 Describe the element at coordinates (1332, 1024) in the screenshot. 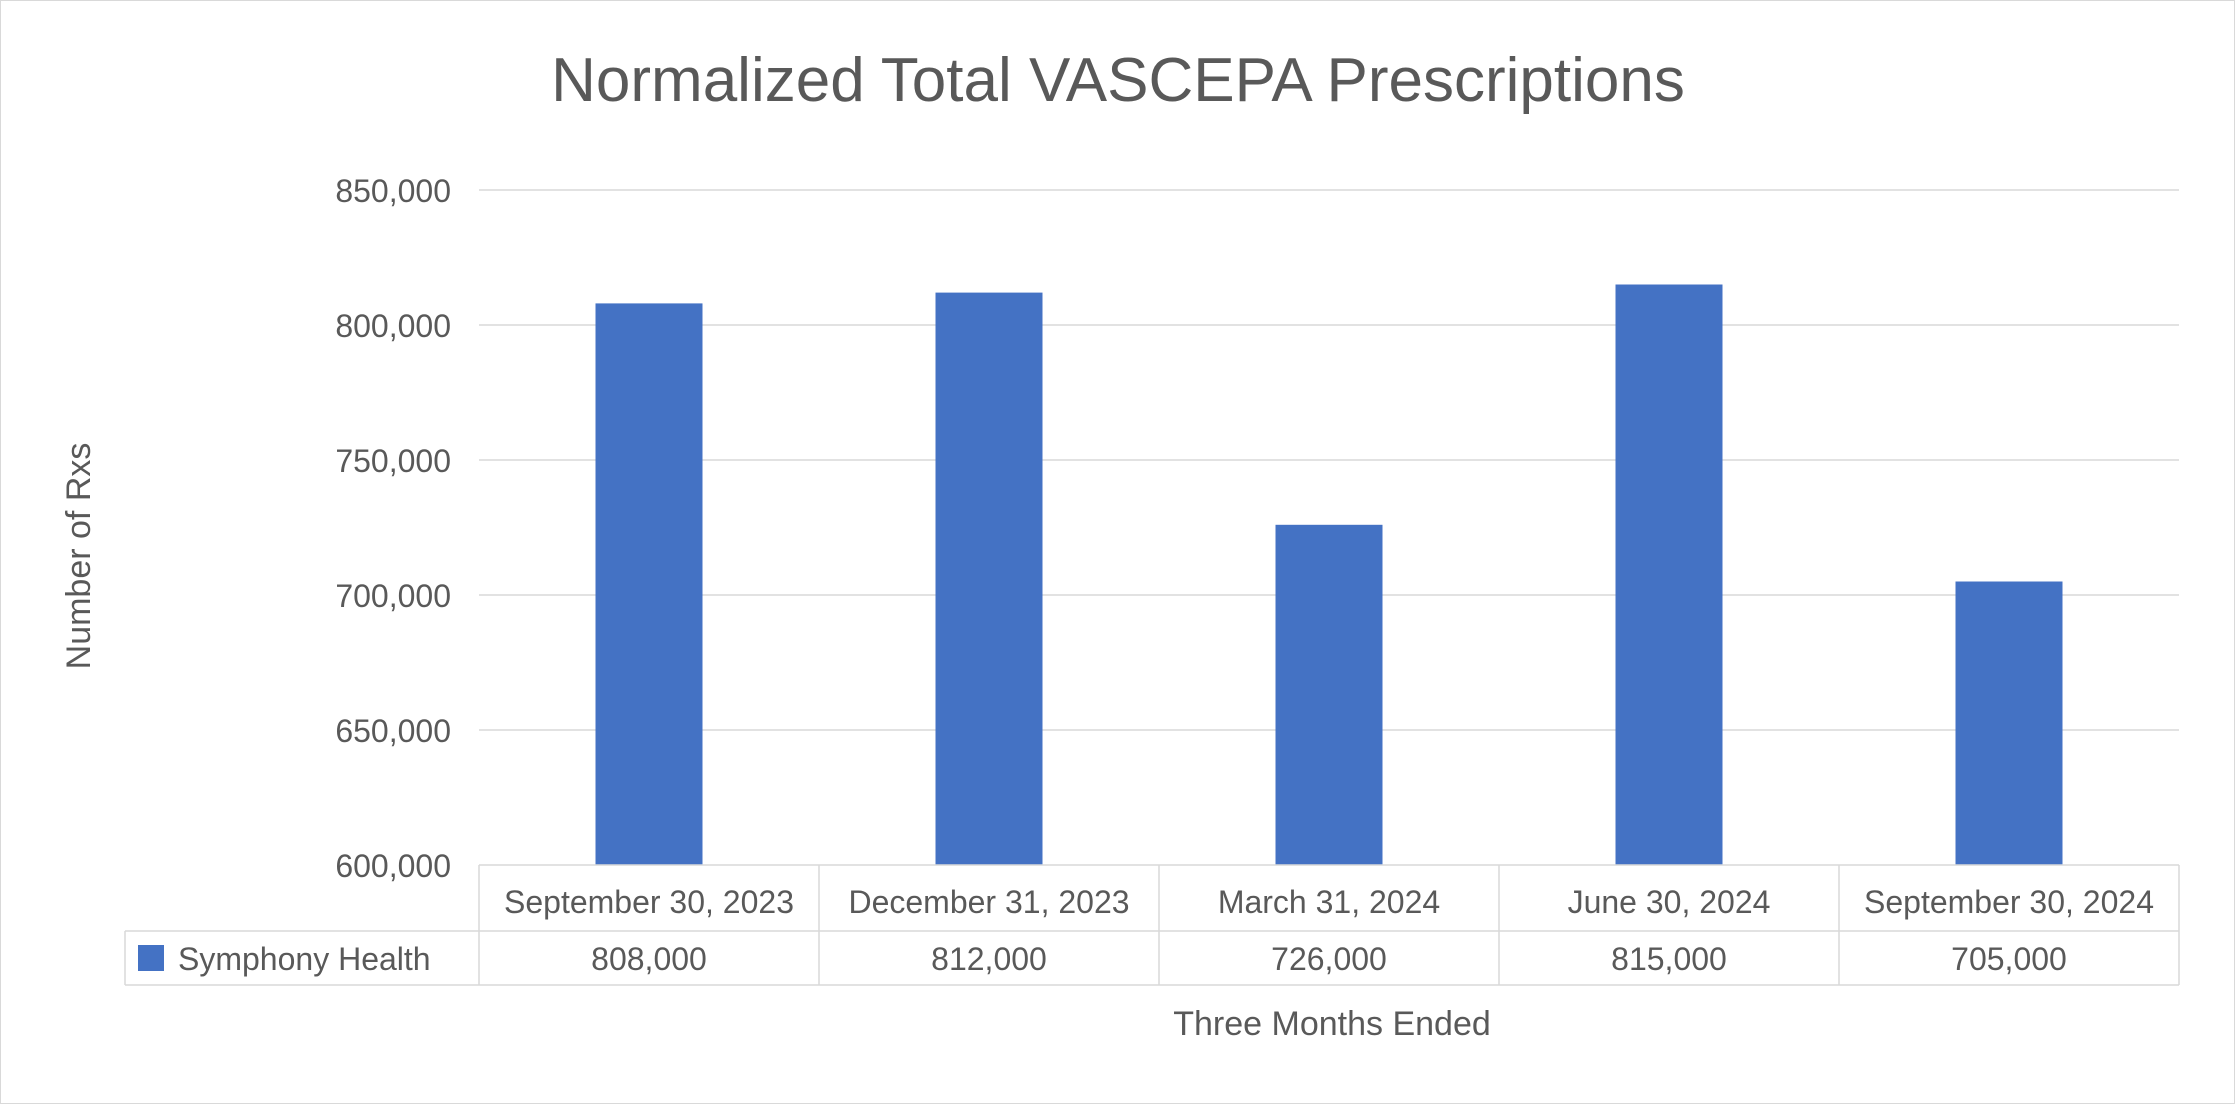

I see `x-axis-title: Three Months Ended` at that location.